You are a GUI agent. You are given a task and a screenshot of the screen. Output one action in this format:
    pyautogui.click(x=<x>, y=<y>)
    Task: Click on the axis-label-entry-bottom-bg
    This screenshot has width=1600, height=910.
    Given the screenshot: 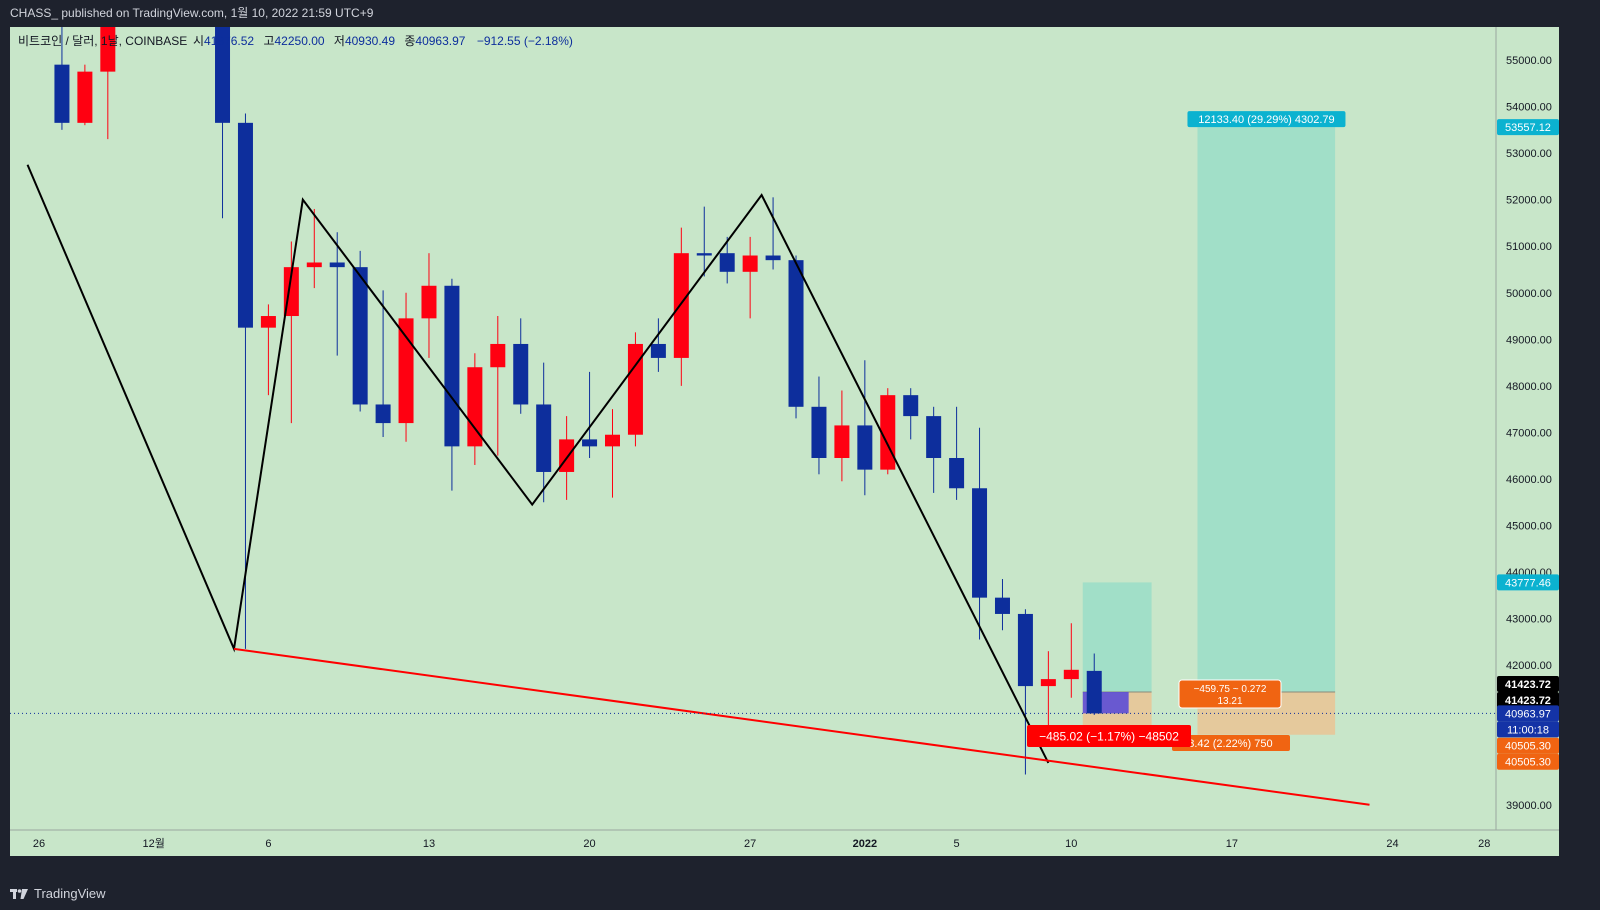 What is the action you would take?
    pyautogui.click(x=1528, y=699)
    